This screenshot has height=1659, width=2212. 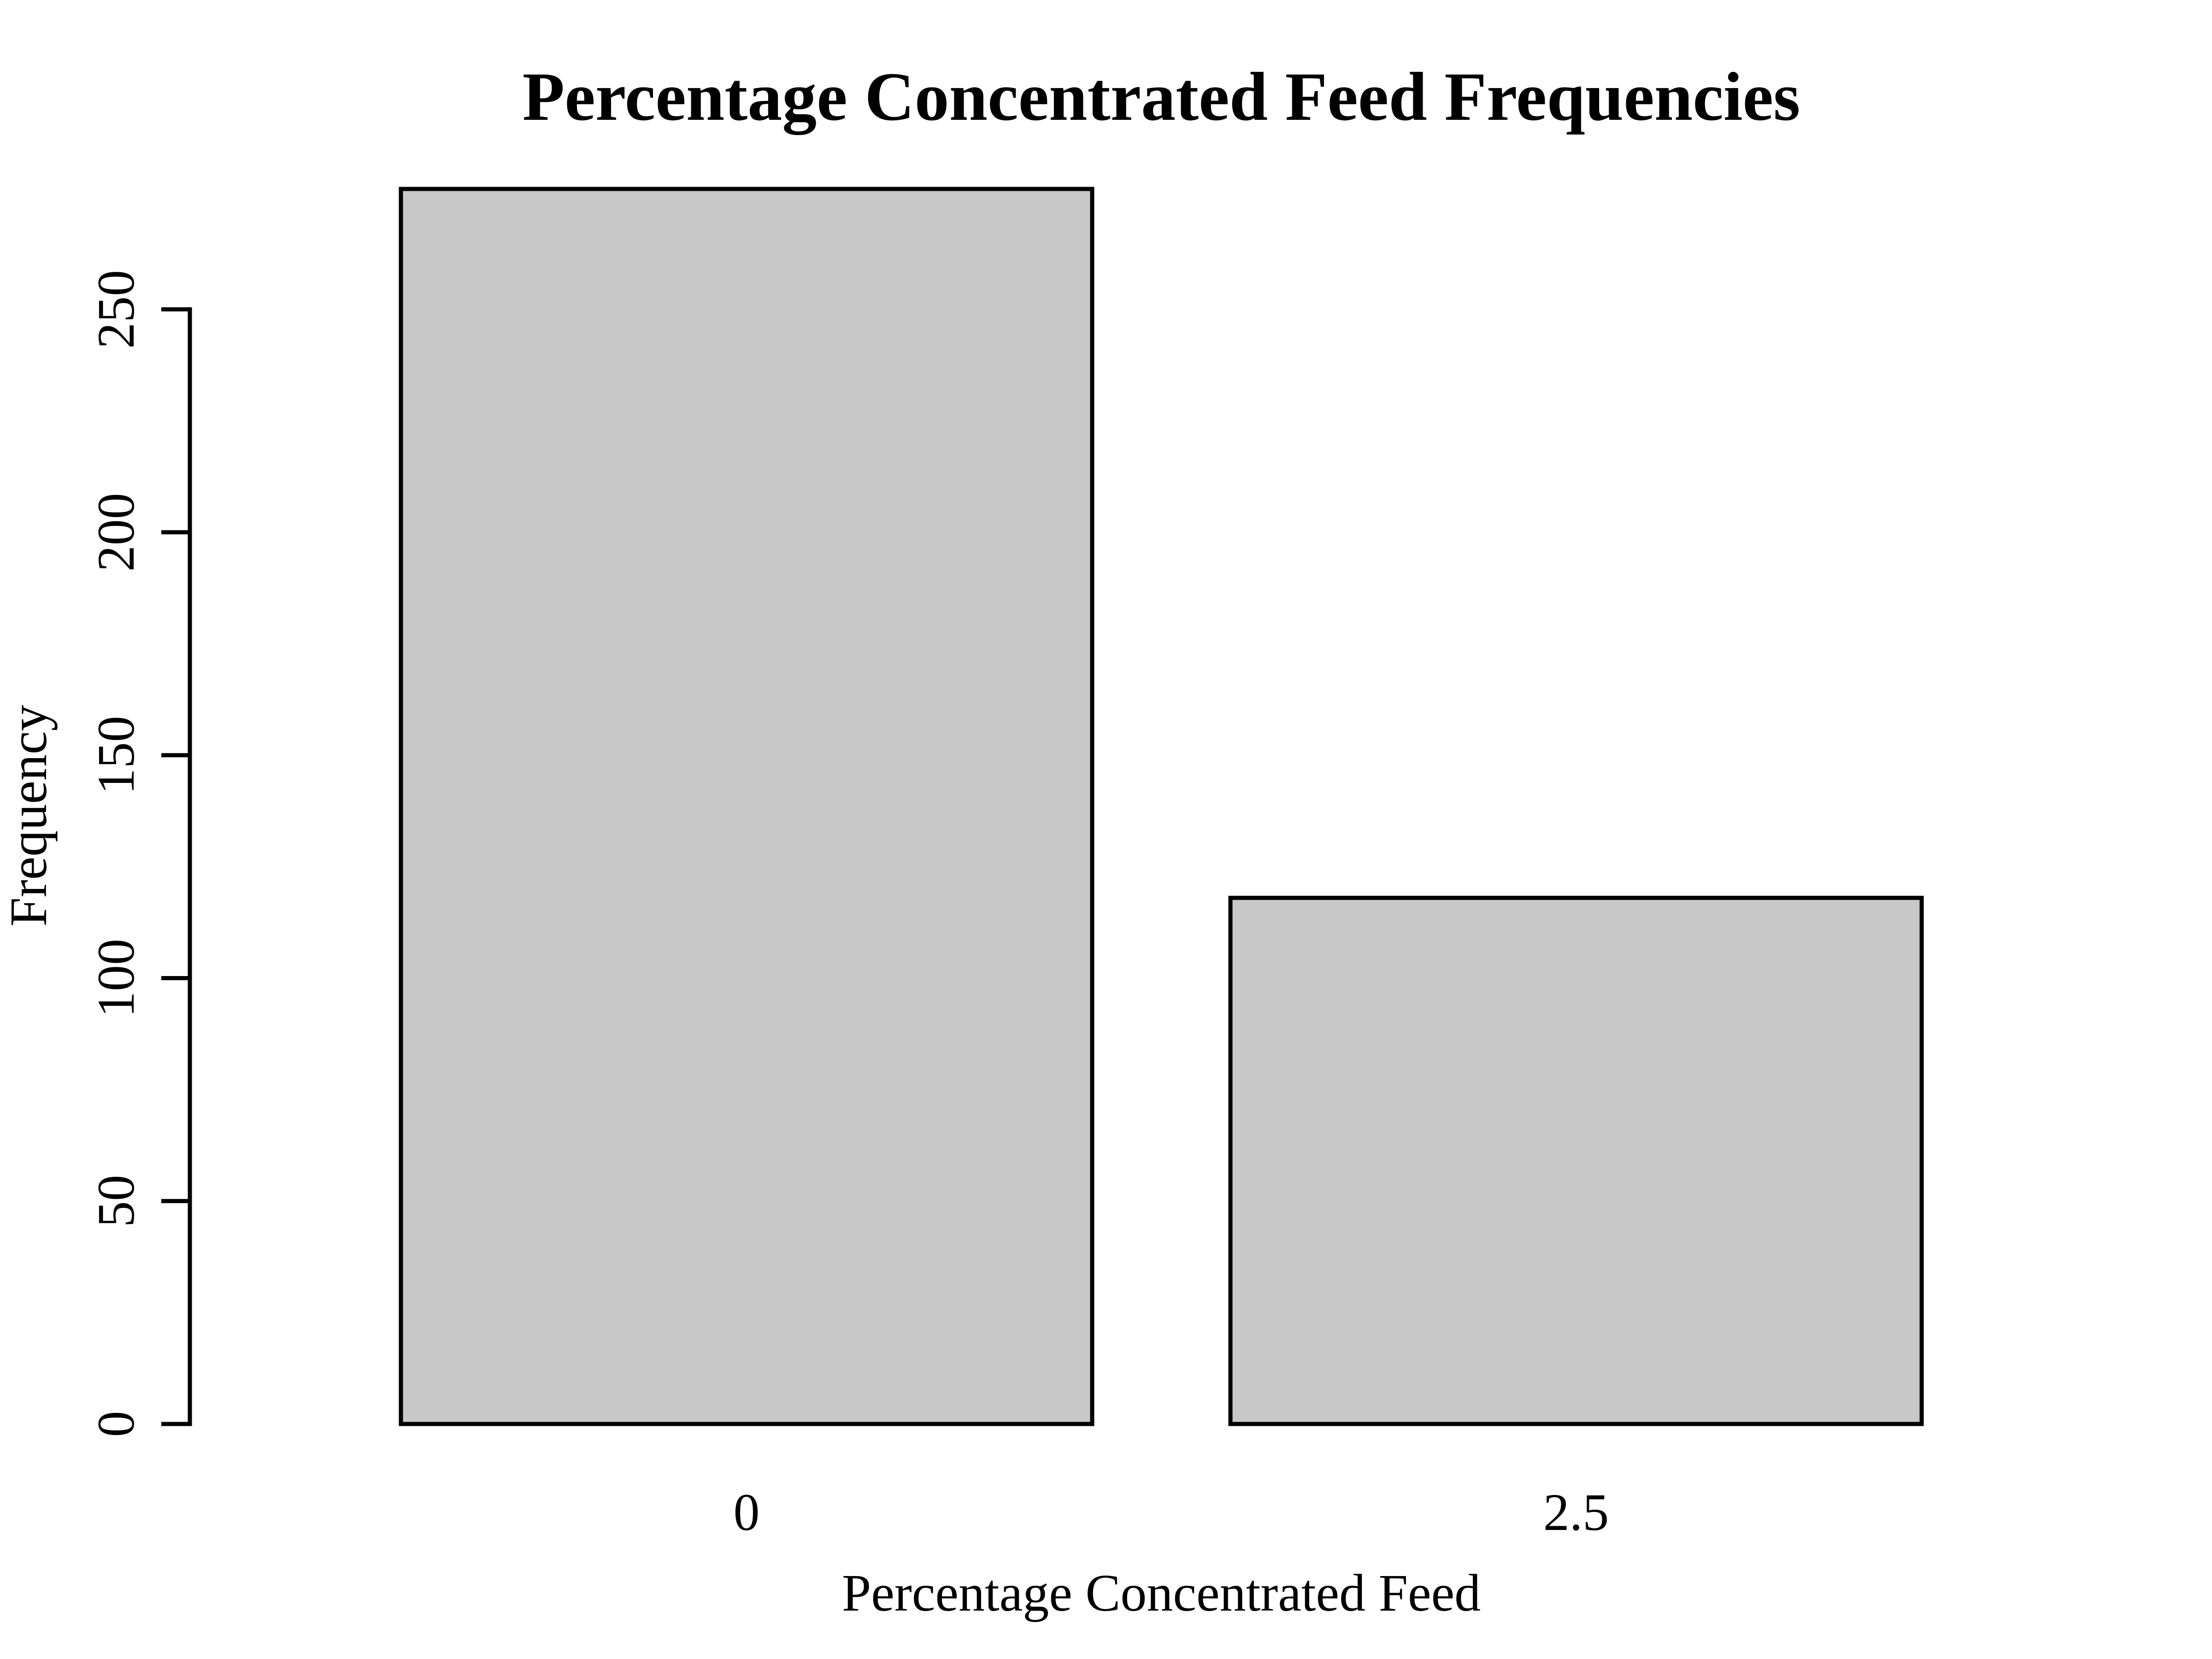 I want to click on y-axis-label: Frequency, so click(x=29, y=815).